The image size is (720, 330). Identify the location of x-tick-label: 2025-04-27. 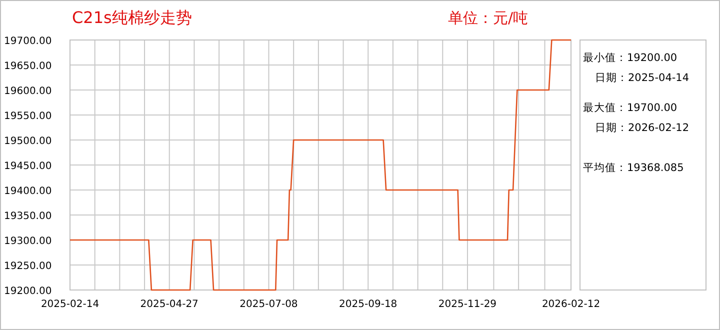
(169, 304).